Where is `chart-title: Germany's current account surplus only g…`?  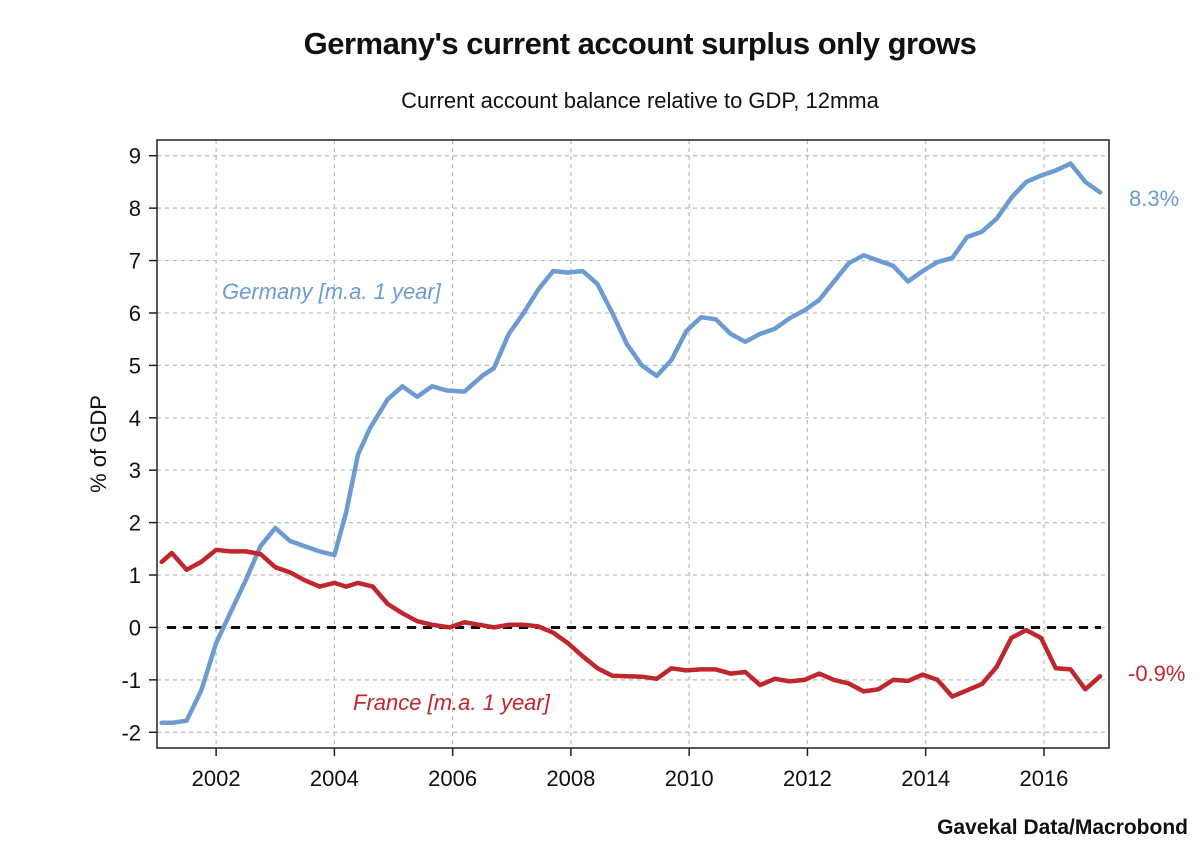
chart-title: Germany's current account surplus only g… is located at coordinates (640, 43).